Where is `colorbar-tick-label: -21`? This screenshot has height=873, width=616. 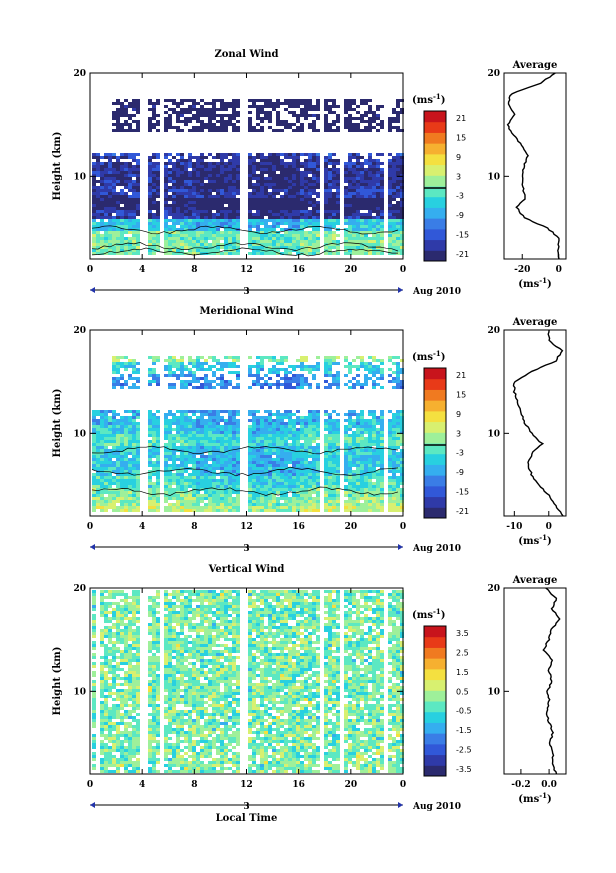
colorbar-tick-label: -21 is located at coordinates (462, 254).